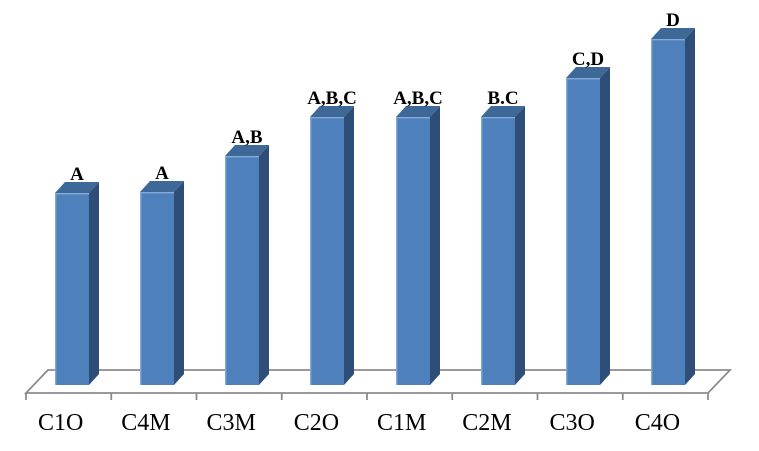  What do you see at coordinates (145, 423) in the screenshot?
I see `x-axis-label: C4M` at bounding box center [145, 423].